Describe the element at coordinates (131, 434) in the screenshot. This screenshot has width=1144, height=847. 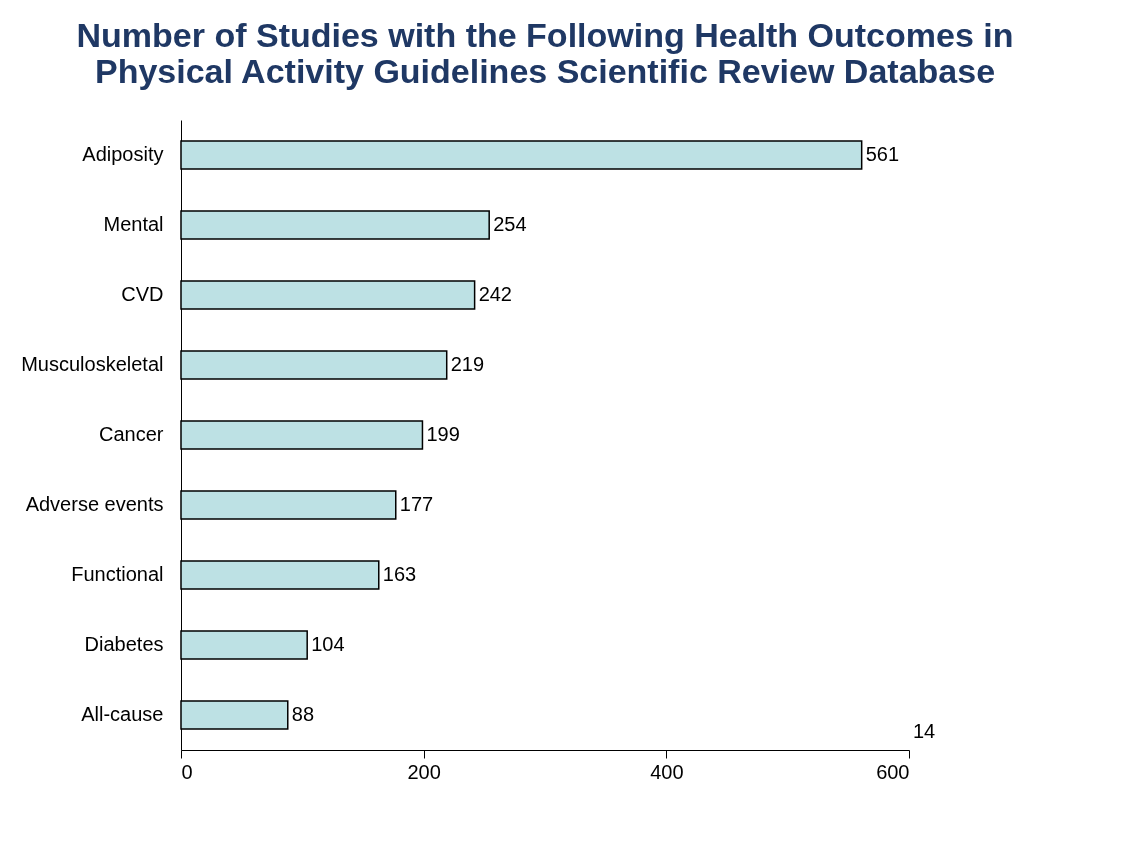
I see `y-tick-label: Cancer` at that location.